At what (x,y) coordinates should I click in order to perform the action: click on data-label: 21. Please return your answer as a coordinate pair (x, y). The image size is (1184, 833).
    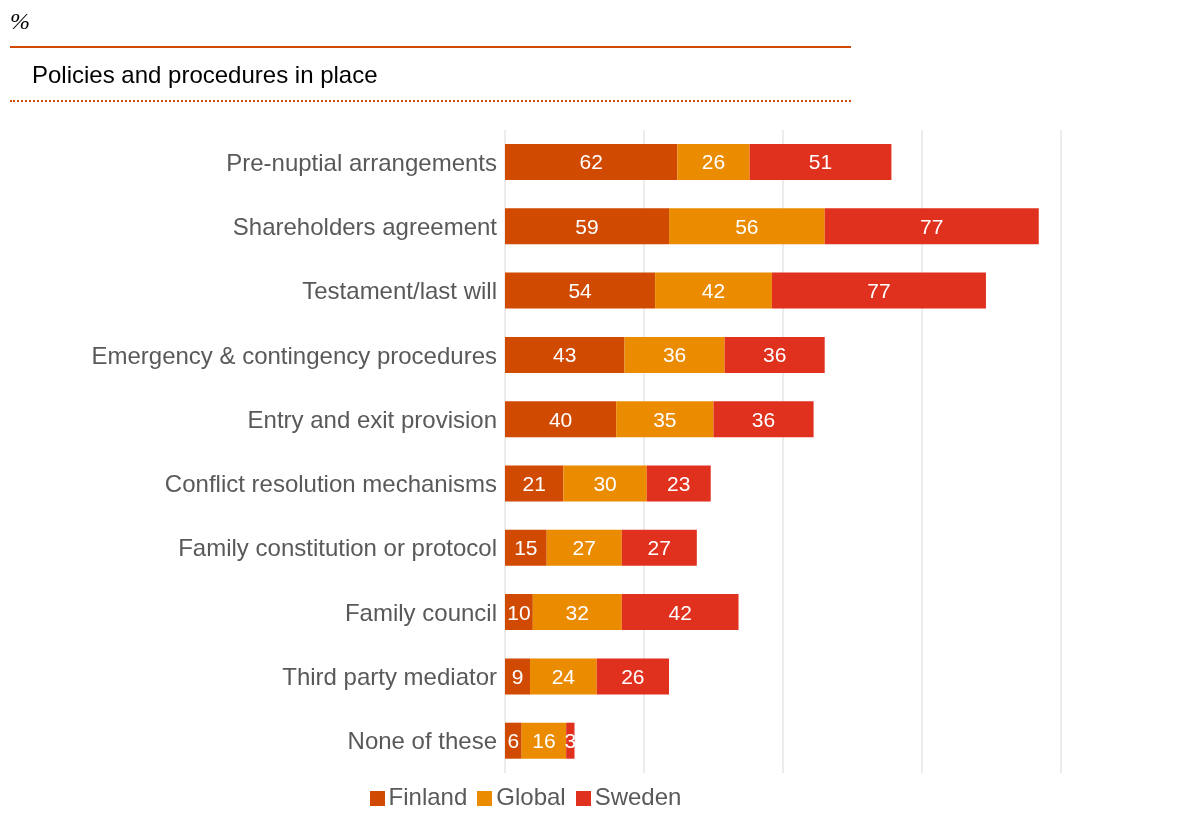
    Looking at the image, I should click on (534, 483).